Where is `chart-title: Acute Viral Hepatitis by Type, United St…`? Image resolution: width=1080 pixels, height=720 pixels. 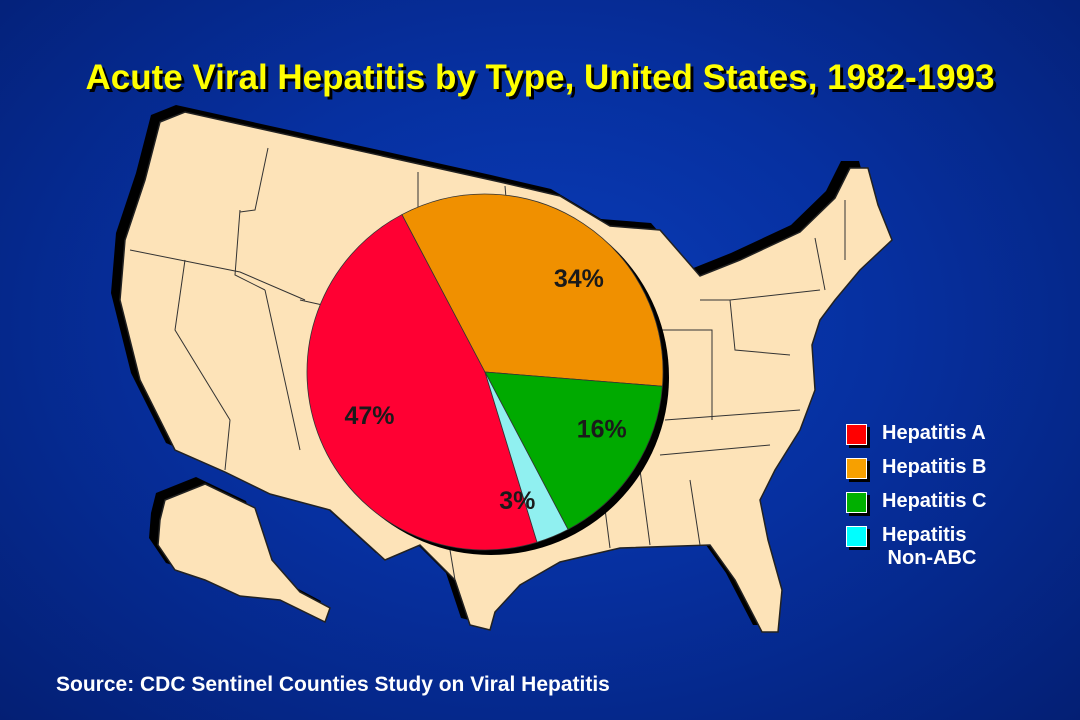
chart-title: Acute Viral Hepatitis by Type, United St… is located at coordinates (540, 77).